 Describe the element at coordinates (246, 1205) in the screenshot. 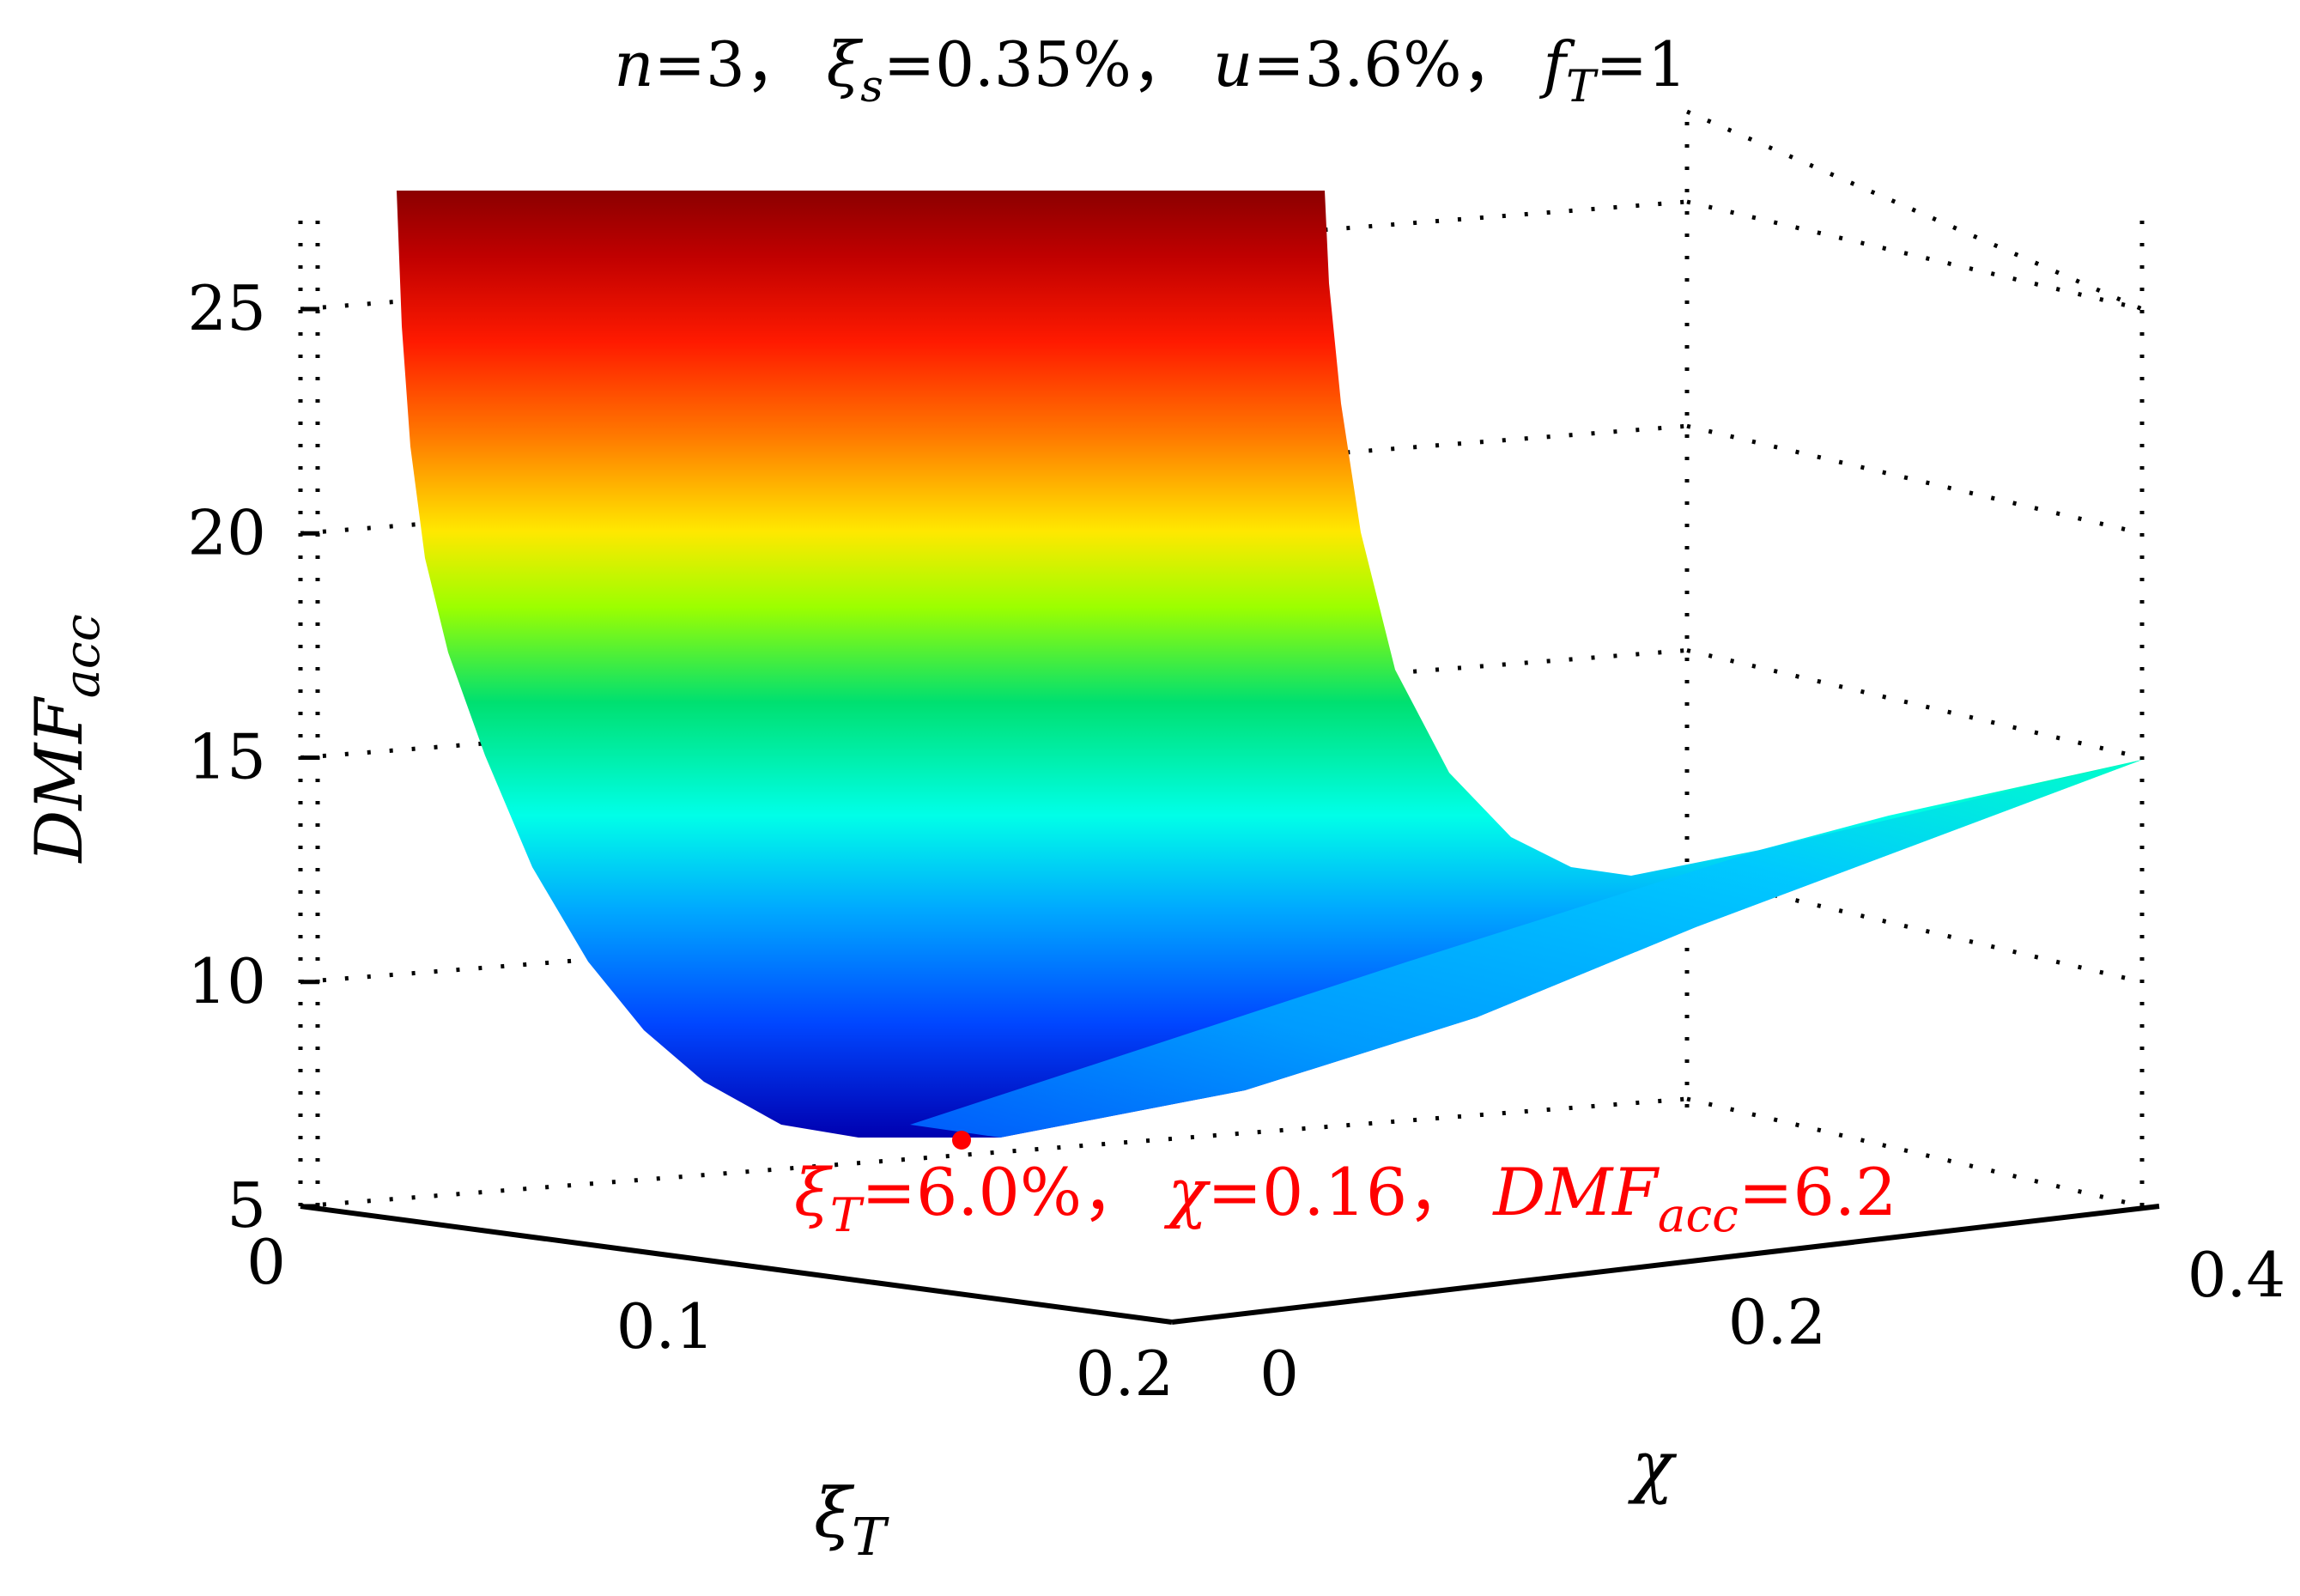

I see `z-tick-label: 5` at that location.